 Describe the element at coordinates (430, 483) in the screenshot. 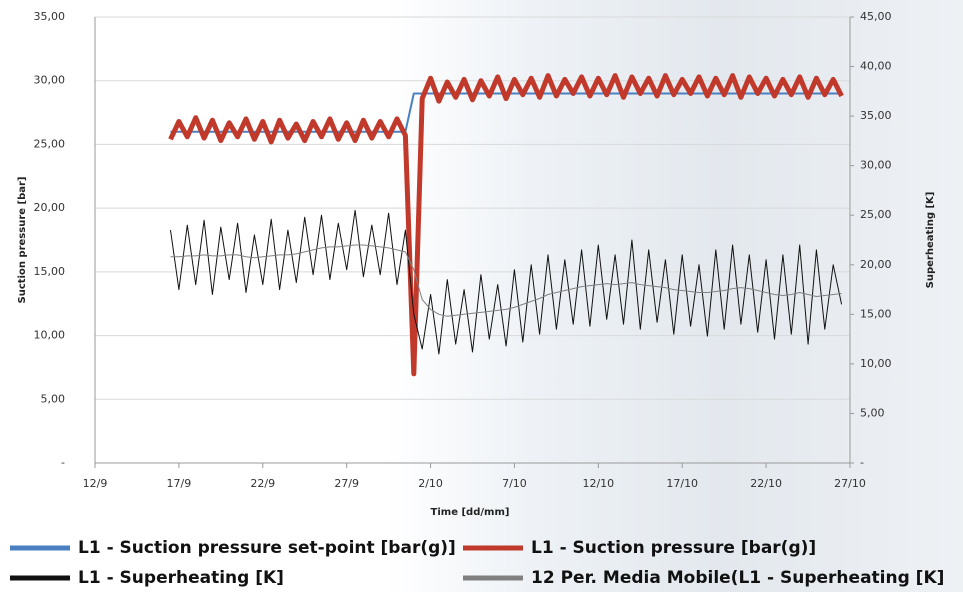

I see `x-tick-label: 2/10` at that location.